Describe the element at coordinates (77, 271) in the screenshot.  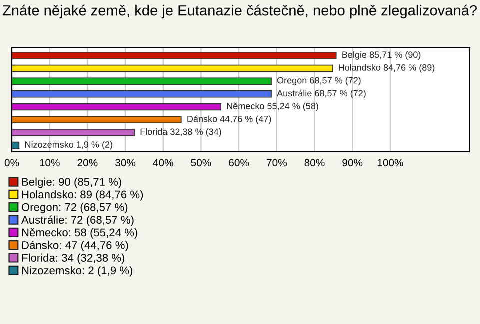
I see `legend-label: Nizozemsko: 2 (1,9 %)` at that location.